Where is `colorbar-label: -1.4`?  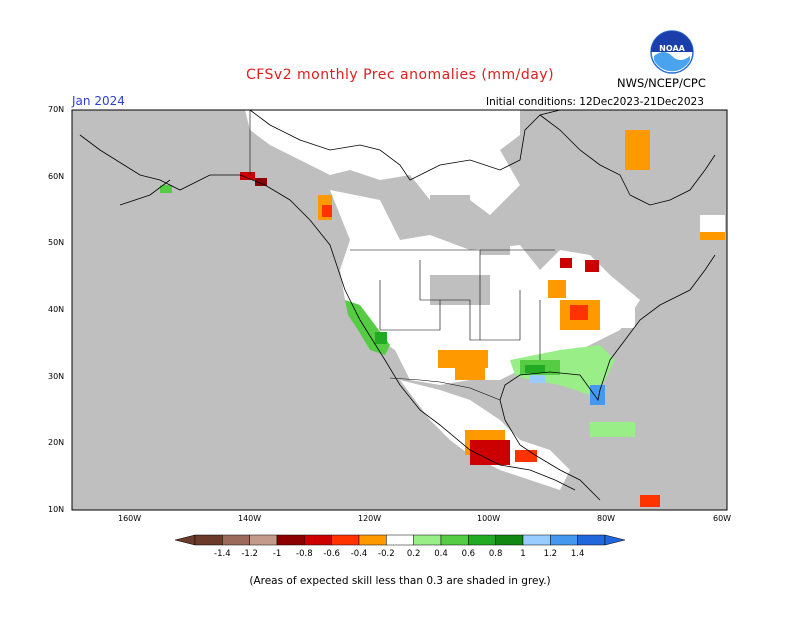 colorbar-label: -1.4 is located at coordinates (222, 554).